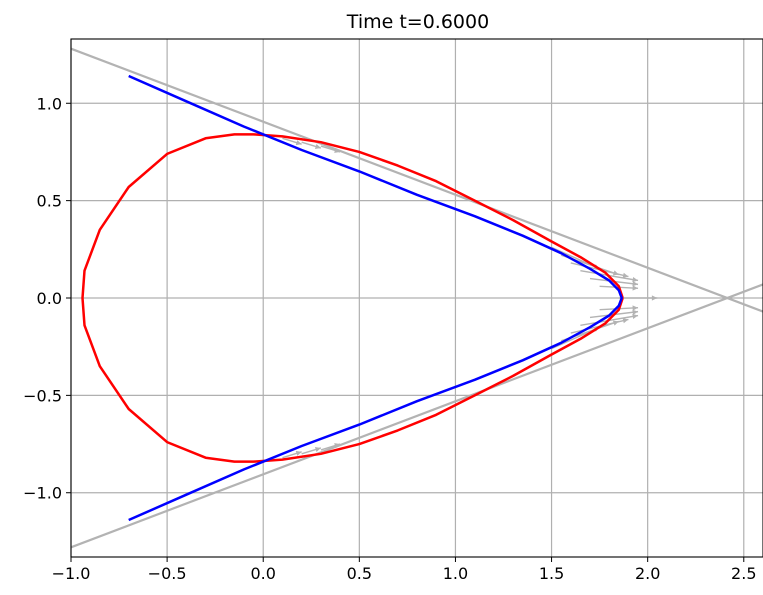 The height and width of the screenshot is (595, 763). What do you see at coordinates (647, 573) in the screenshot?
I see `x-tick-label: 2.0` at bounding box center [647, 573].